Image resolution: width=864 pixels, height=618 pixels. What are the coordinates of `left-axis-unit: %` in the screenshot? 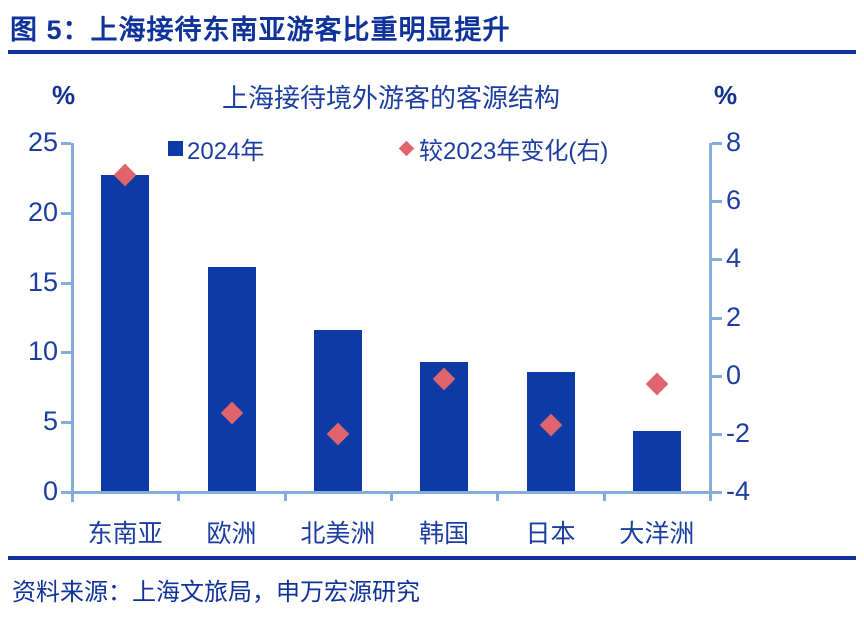 It's located at (64, 95).